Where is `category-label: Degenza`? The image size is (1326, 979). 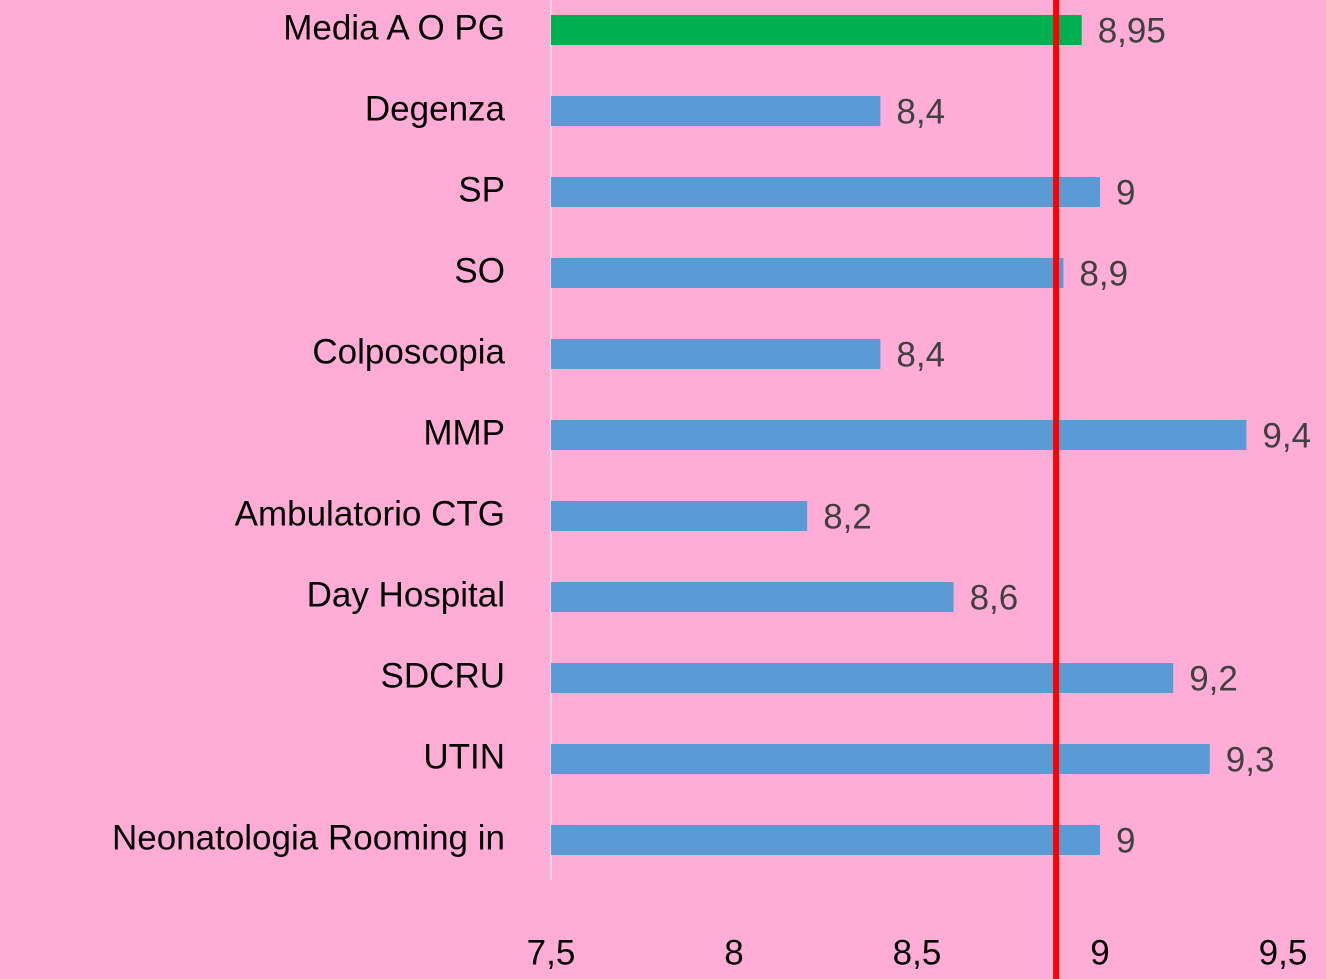
category-label: Degenza is located at coordinates (435, 108).